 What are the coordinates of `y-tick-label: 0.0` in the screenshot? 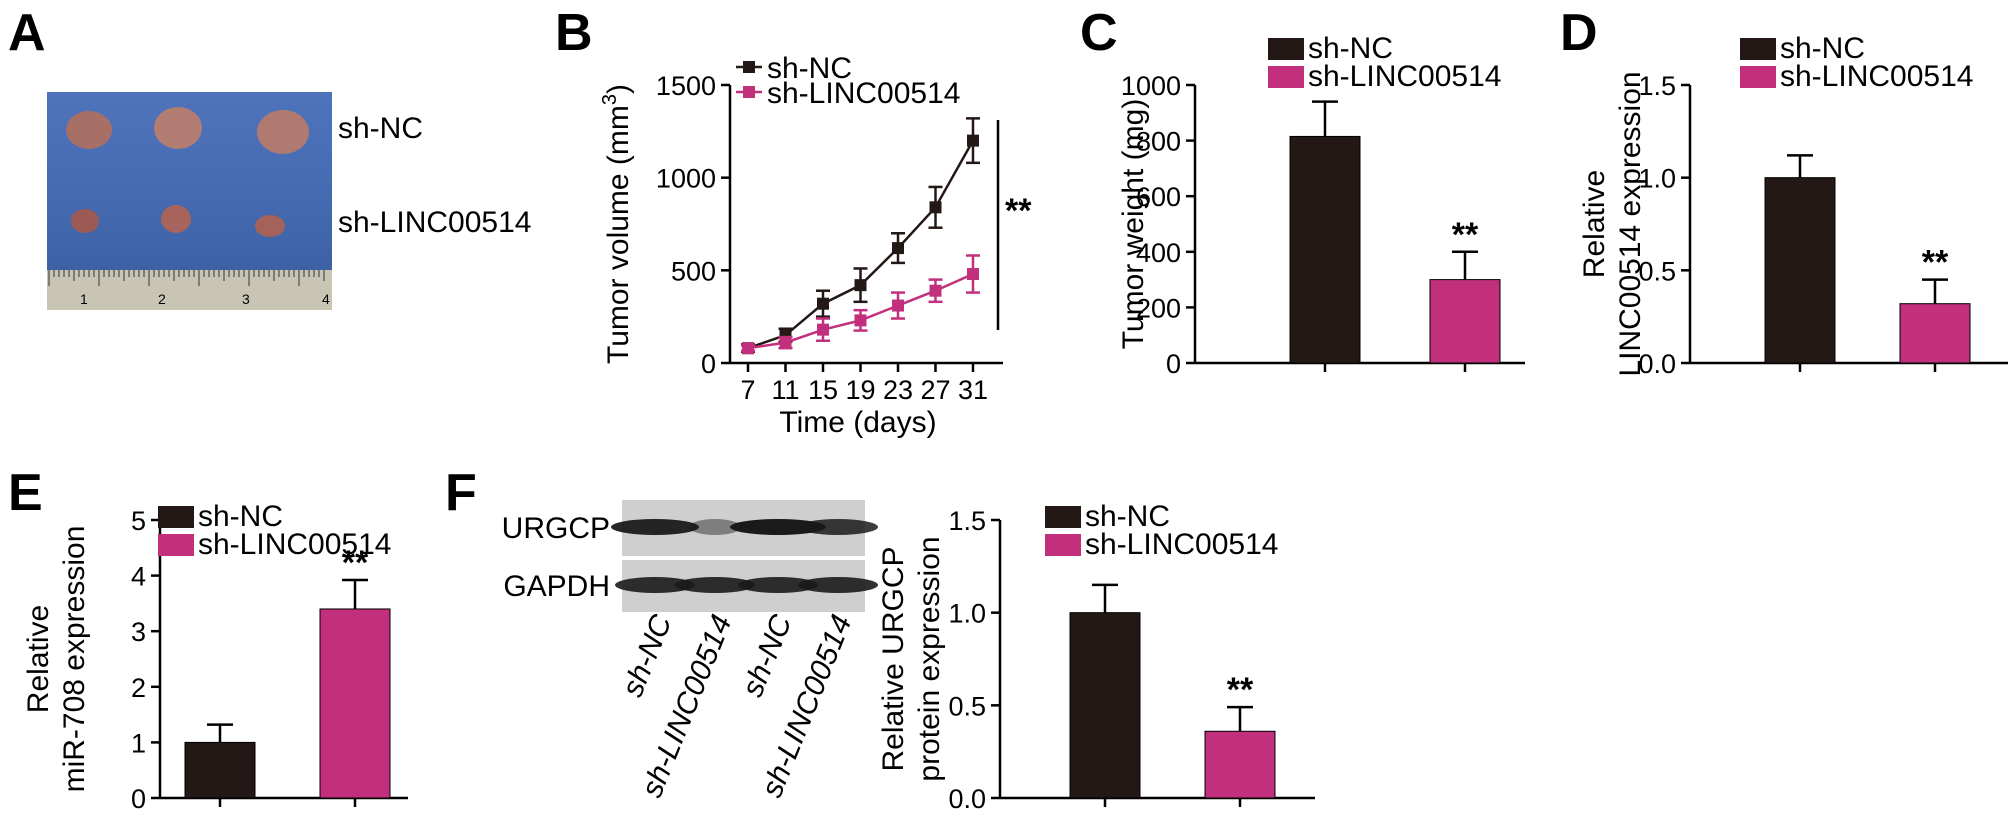 It's located at (1657, 364).